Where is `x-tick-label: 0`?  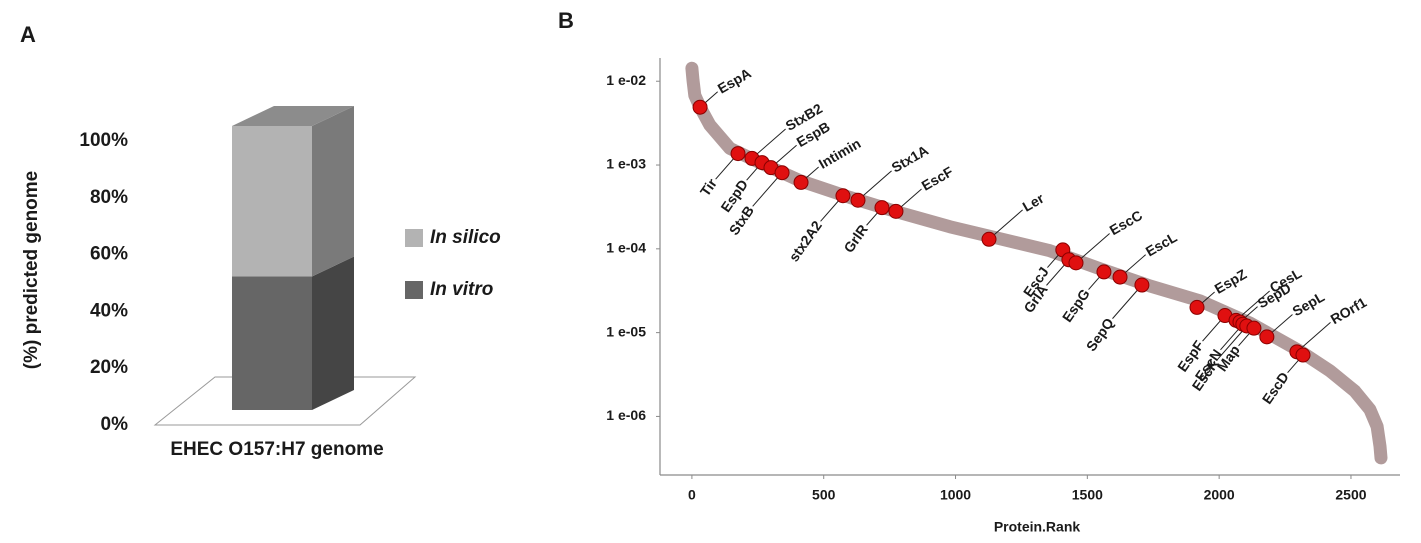 x-tick-label: 0 is located at coordinates (692, 495).